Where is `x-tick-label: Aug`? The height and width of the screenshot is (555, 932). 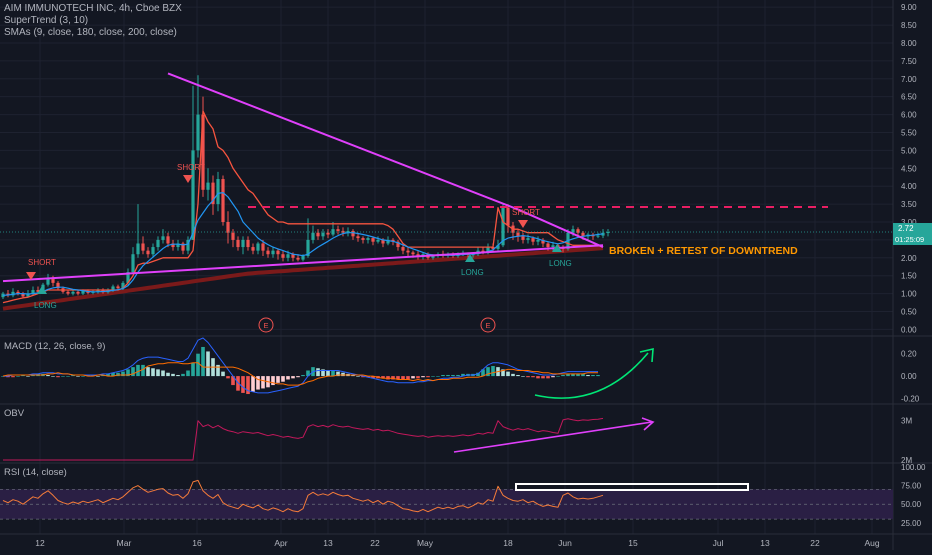 x-tick-label: Aug is located at coordinates (871, 543).